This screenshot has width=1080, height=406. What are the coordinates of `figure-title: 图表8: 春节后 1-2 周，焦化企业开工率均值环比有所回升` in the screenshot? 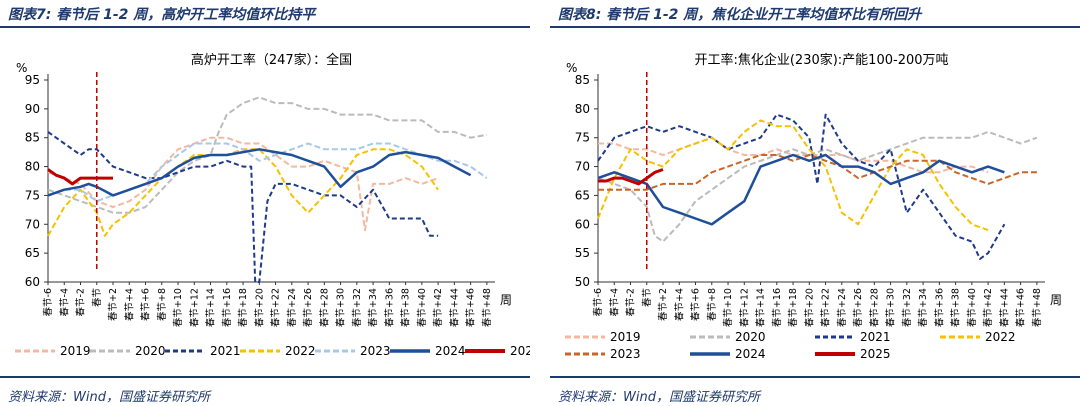 It's located at (740, 15).